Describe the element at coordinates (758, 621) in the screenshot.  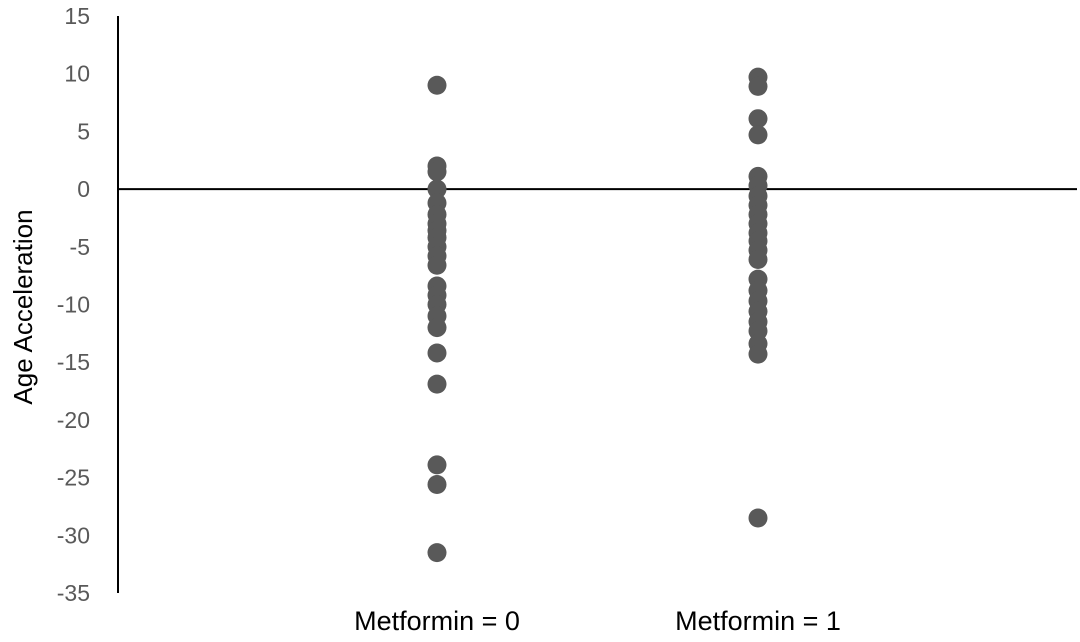
I see `category-label: Metformin = 1` at that location.